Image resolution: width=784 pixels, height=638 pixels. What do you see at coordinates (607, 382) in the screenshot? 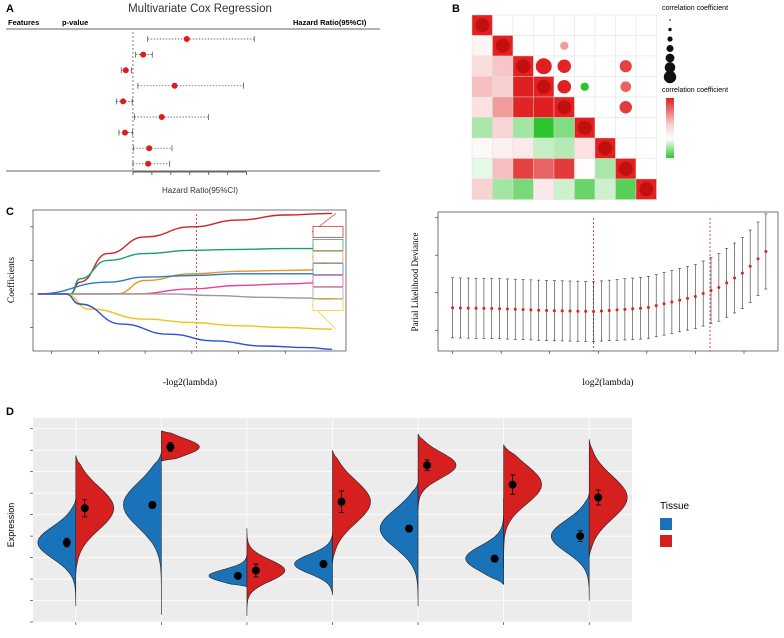
I see `cv-xlabel: log2(lambda)` at bounding box center [607, 382].